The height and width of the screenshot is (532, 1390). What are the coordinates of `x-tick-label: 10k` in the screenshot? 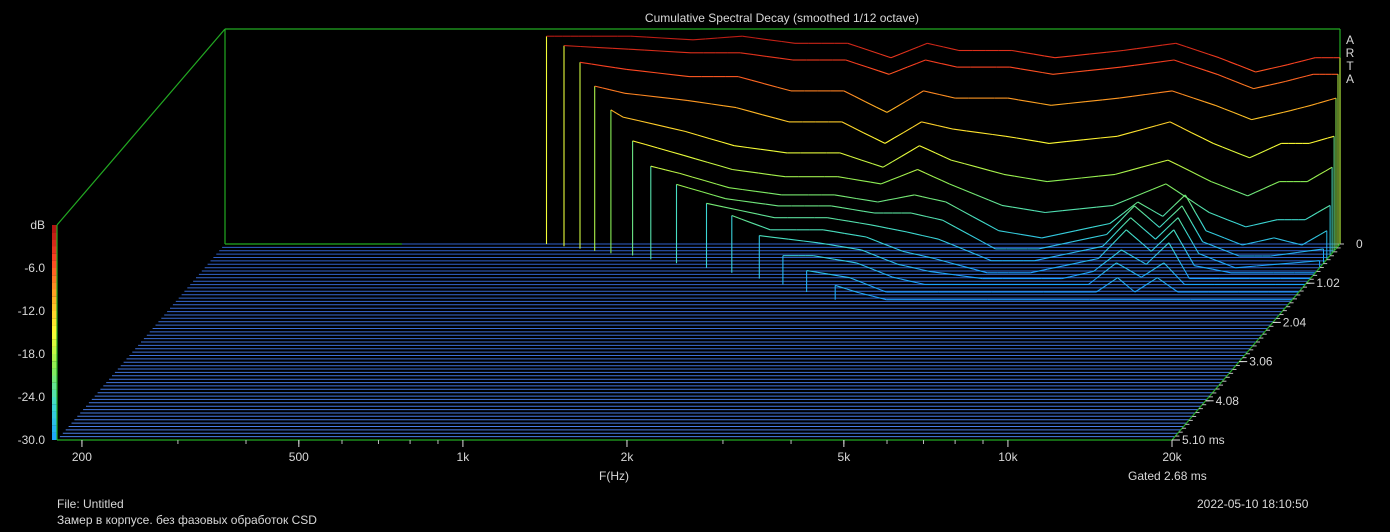 It's located at (1008, 457).